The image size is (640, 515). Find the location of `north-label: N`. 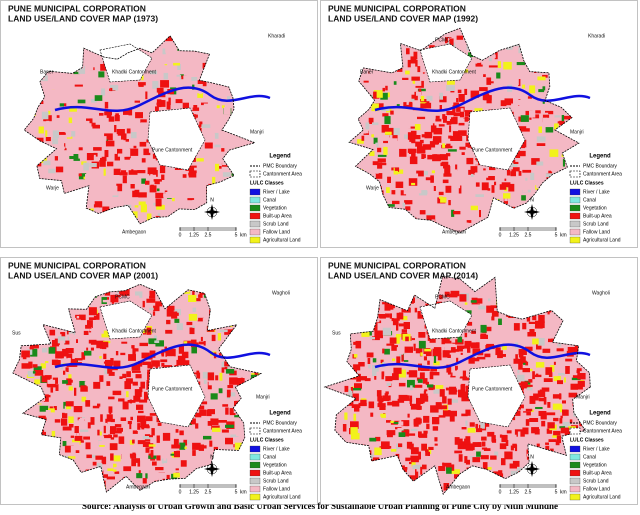

north-label: N is located at coordinates (532, 457).